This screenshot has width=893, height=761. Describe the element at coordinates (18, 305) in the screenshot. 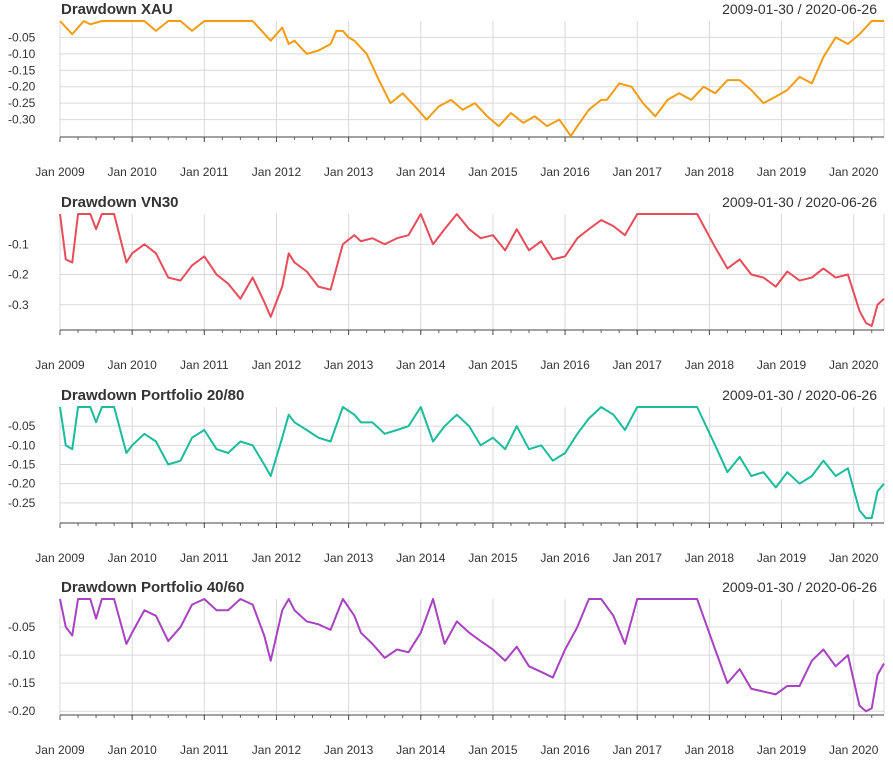

I see `y-tick-label: -0.3` at that location.